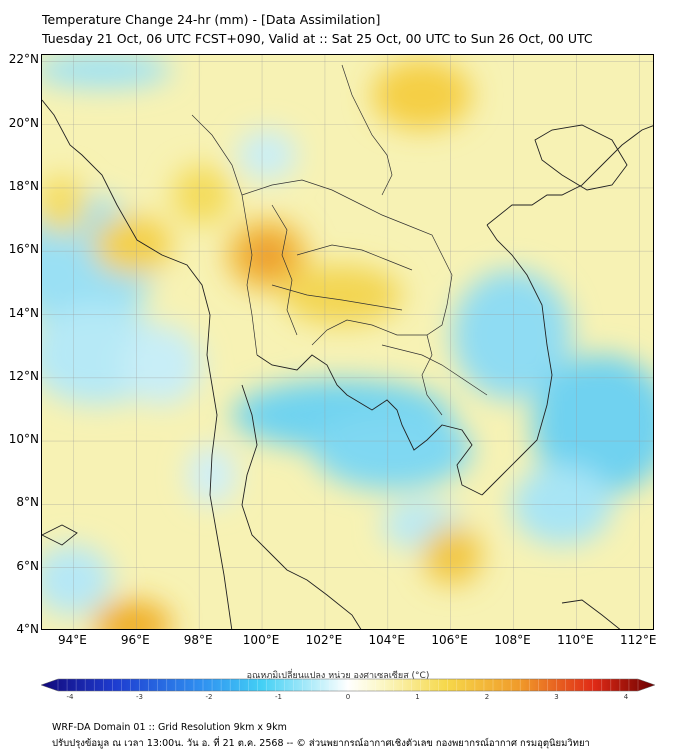 The width and height of the screenshot is (676, 756). I want to click on latitude-label: 10°N, so click(23, 439).